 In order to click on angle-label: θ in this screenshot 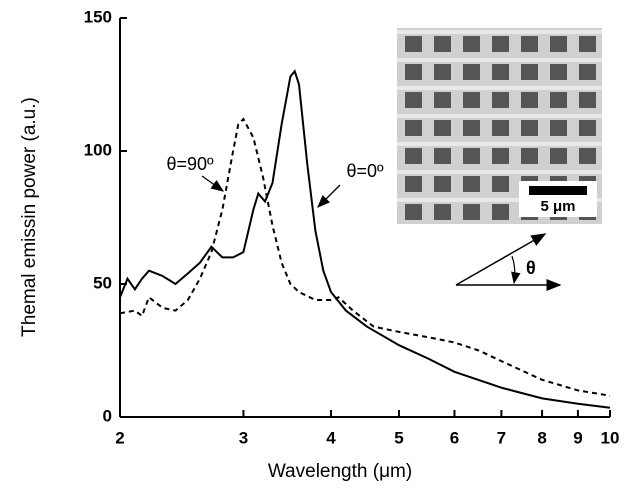, I will do `click(531, 268)`.